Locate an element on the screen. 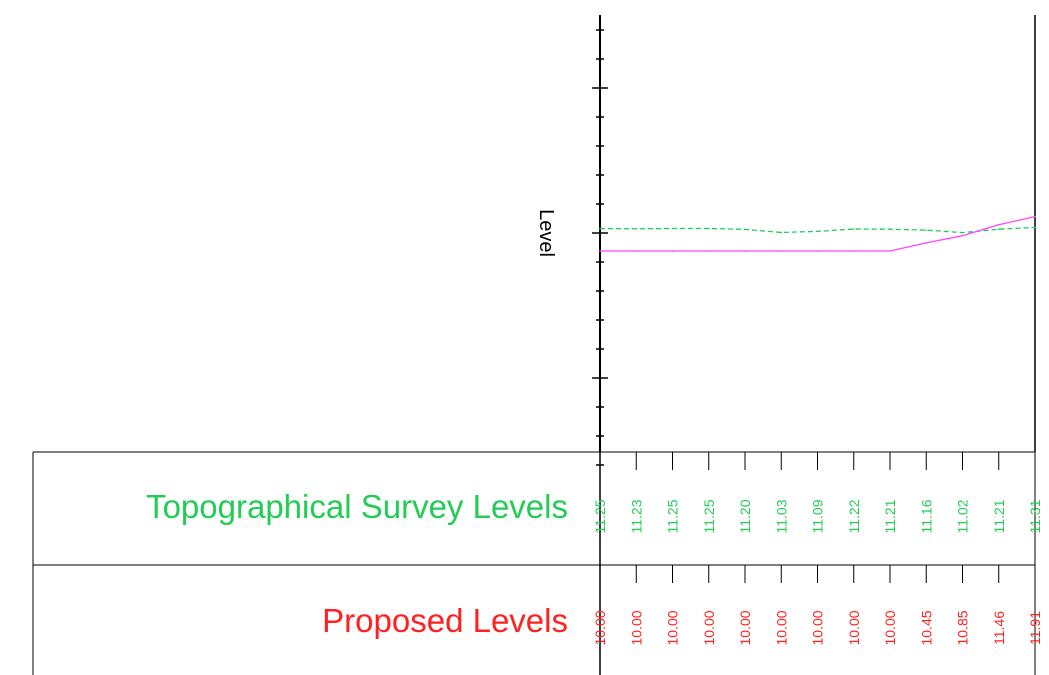 The width and height of the screenshot is (1049, 675). band-value-survey: 11.31 is located at coordinates (1035, 516).